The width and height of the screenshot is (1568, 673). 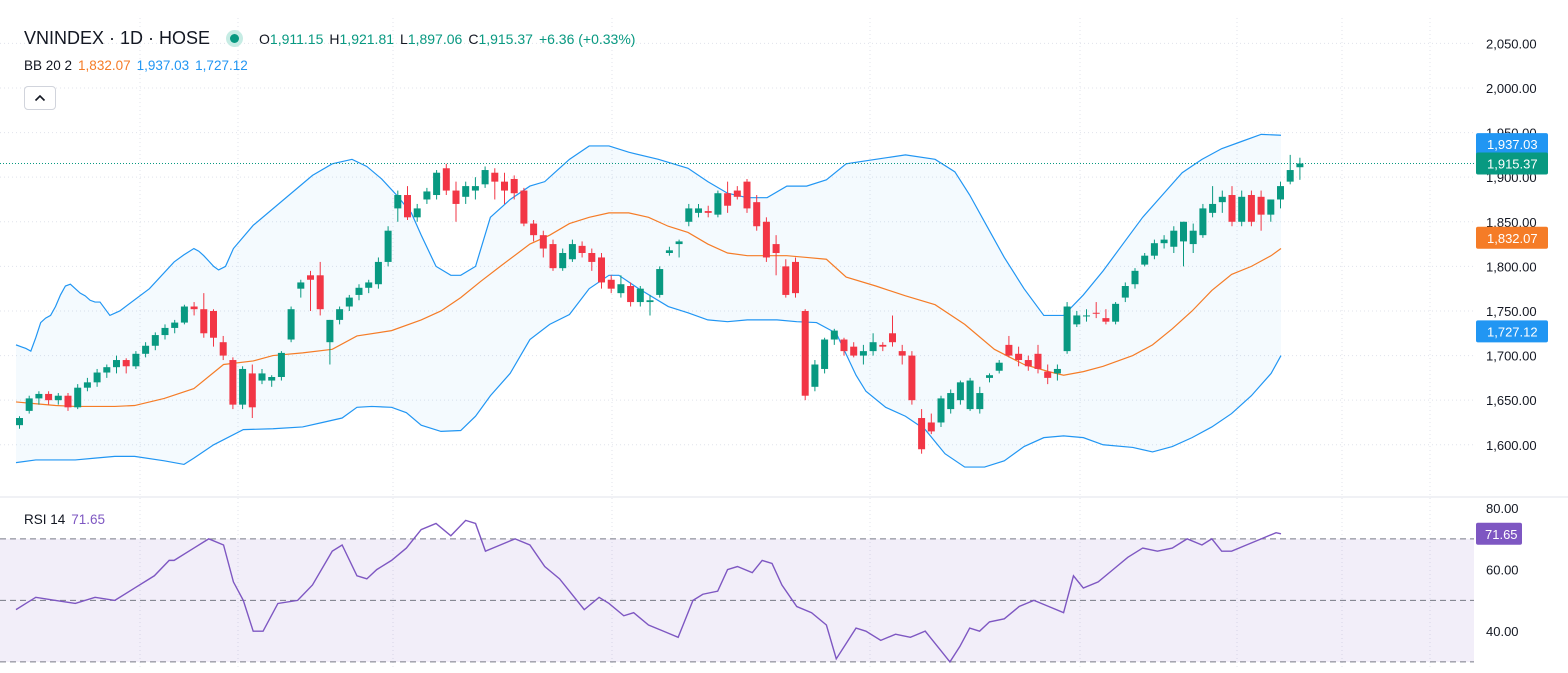 What do you see at coordinates (1502, 508) in the screenshot?
I see `rsi-tick-label: 80.00` at bounding box center [1502, 508].